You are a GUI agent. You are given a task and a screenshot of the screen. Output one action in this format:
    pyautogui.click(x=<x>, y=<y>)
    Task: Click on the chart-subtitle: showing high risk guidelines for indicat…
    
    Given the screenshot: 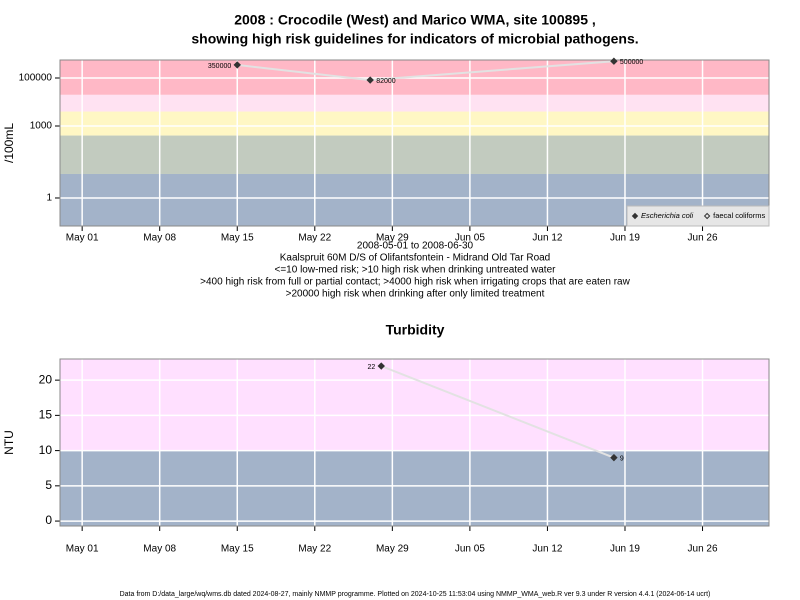 What is the action you would take?
    pyautogui.click(x=414, y=39)
    